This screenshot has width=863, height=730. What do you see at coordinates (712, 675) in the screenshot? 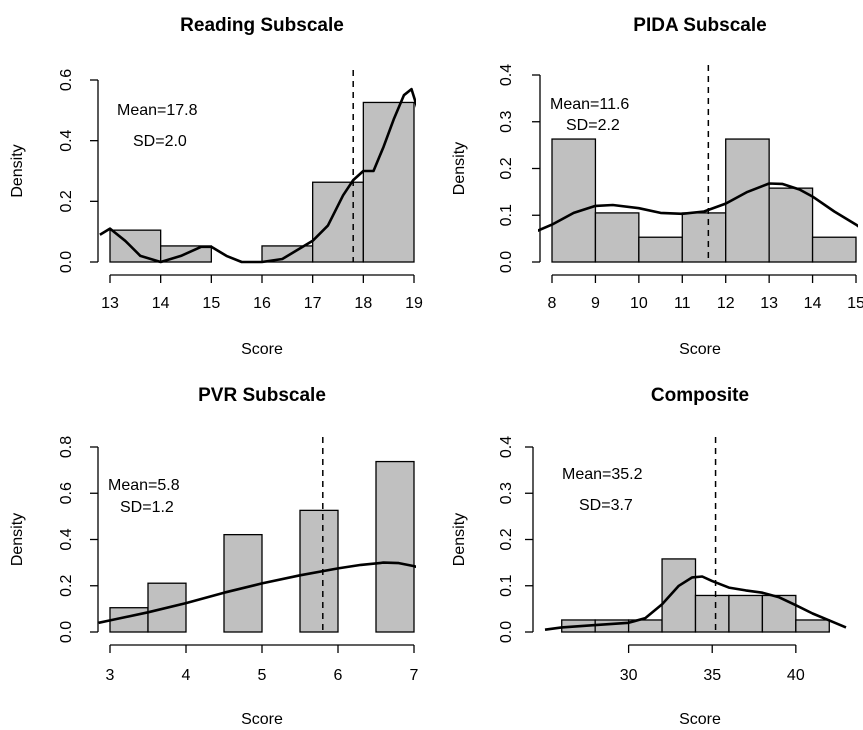
I see `x-tick-label: 35` at bounding box center [712, 675].